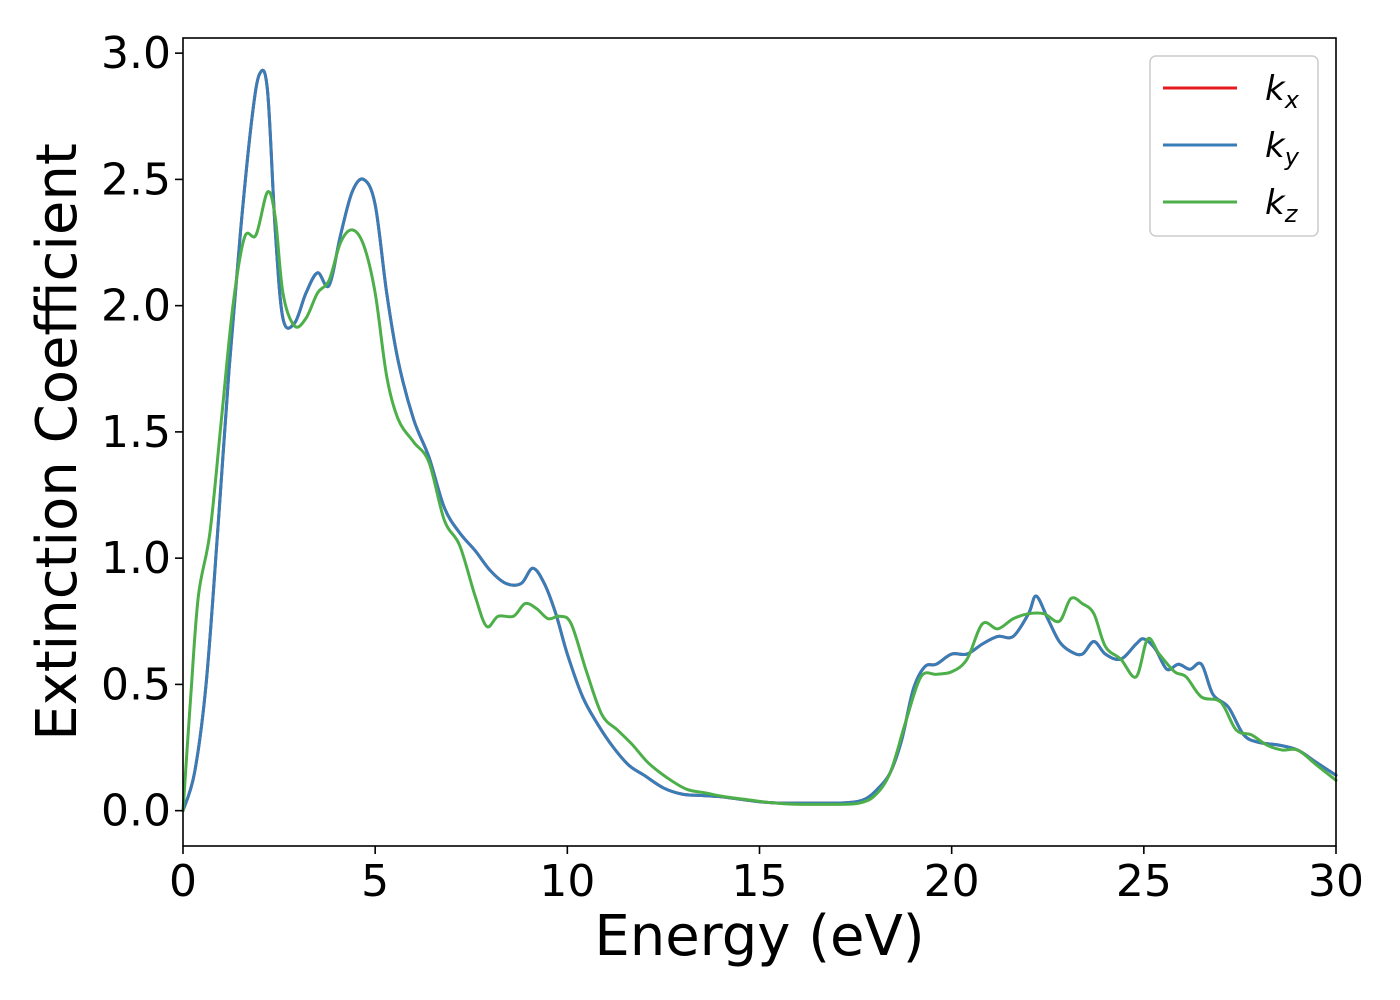  What do you see at coordinates (375, 881) in the screenshot?
I see `x-tick-label: 5` at bounding box center [375, 881].